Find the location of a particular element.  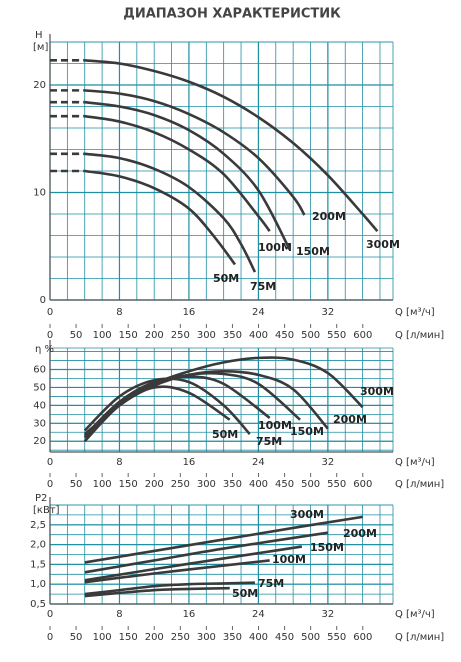

y-tick-label: 0 is located at coordinates (43, 300).